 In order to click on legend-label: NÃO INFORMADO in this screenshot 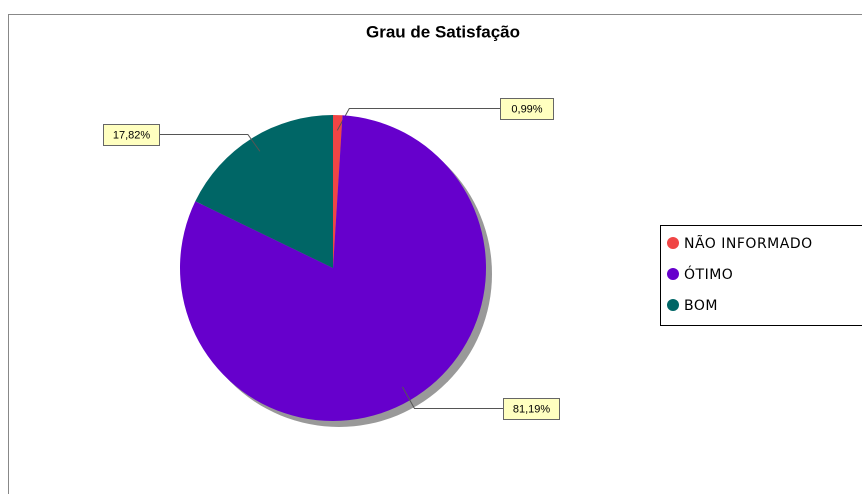, I will do `click(748, 243)`.